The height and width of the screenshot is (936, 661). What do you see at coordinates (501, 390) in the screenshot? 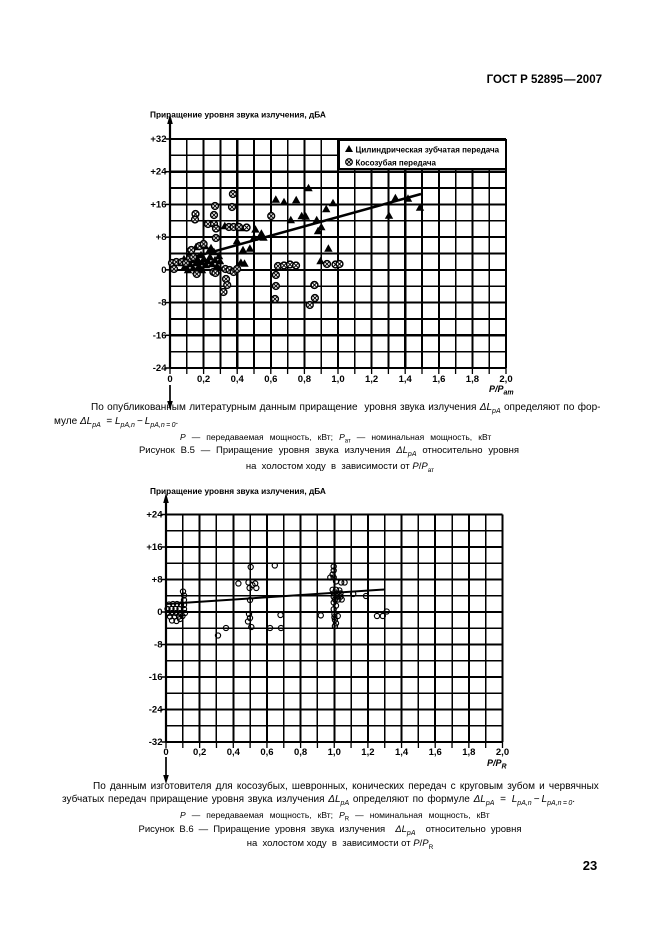
I see `svg-text: P/Pат` at bounding box center [501, 390].